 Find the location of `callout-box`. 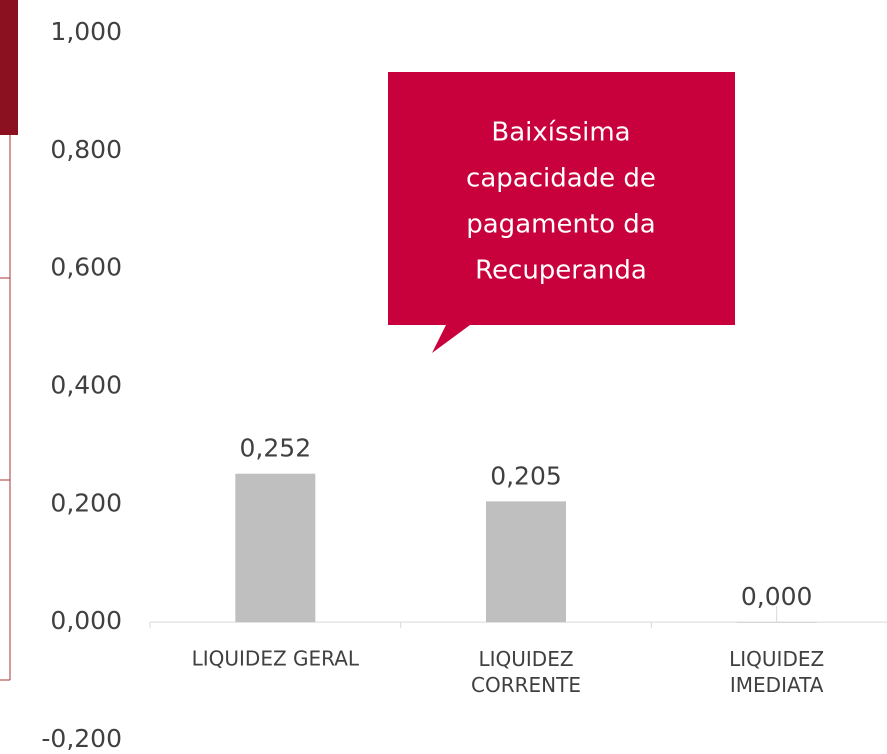

callout-box is located at coordinates (561, 212).